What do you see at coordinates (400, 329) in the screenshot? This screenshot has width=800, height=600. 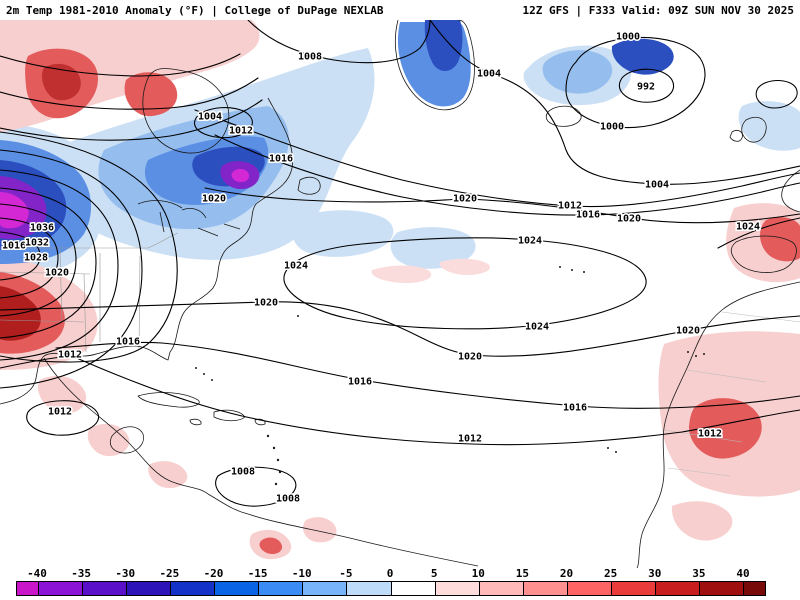 I see `isobar-1020-south` at bounding box center [400, 329].